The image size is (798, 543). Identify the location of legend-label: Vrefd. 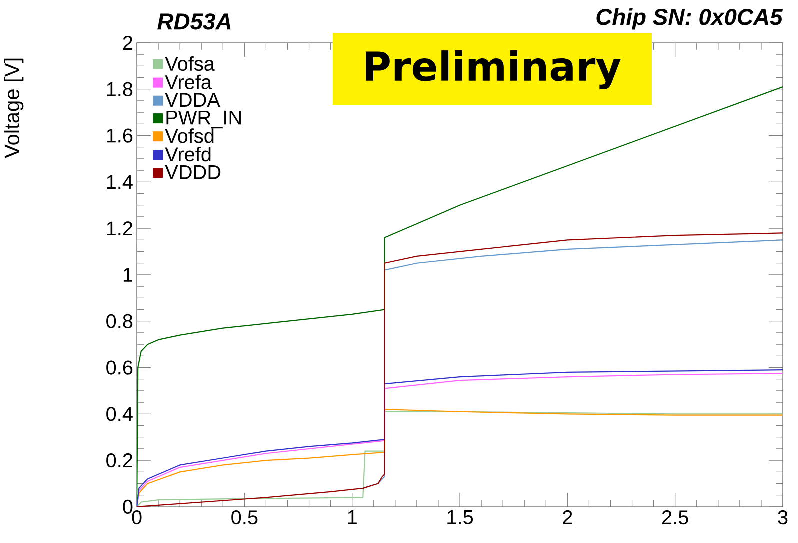
(188, 154).